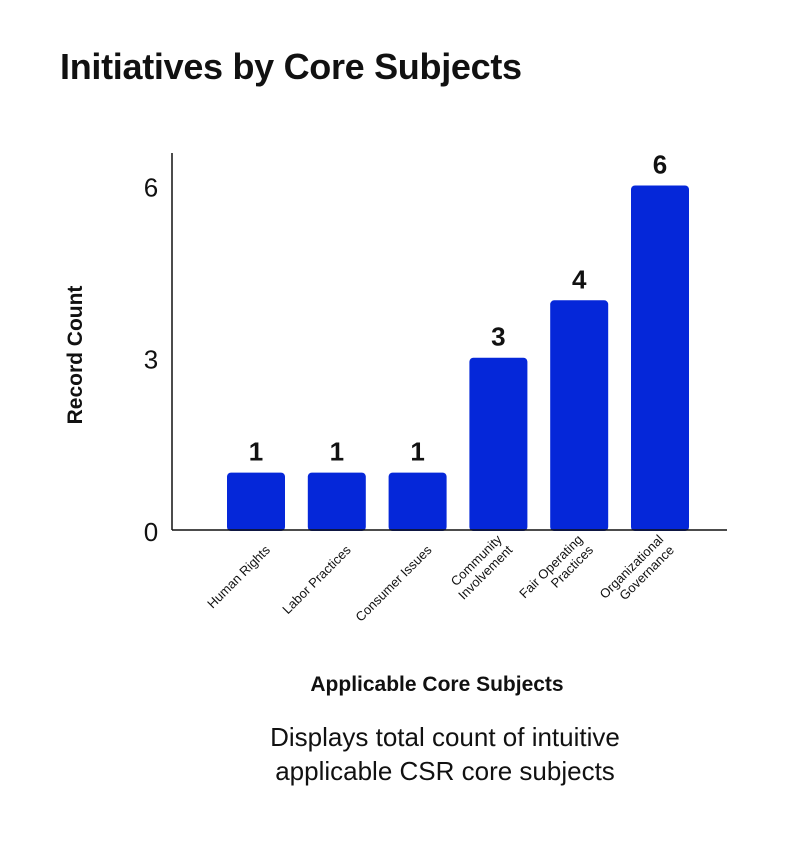 This screenshot has height=850, width=804. I want to click on bar-value-label: 6, so click(660, 164).